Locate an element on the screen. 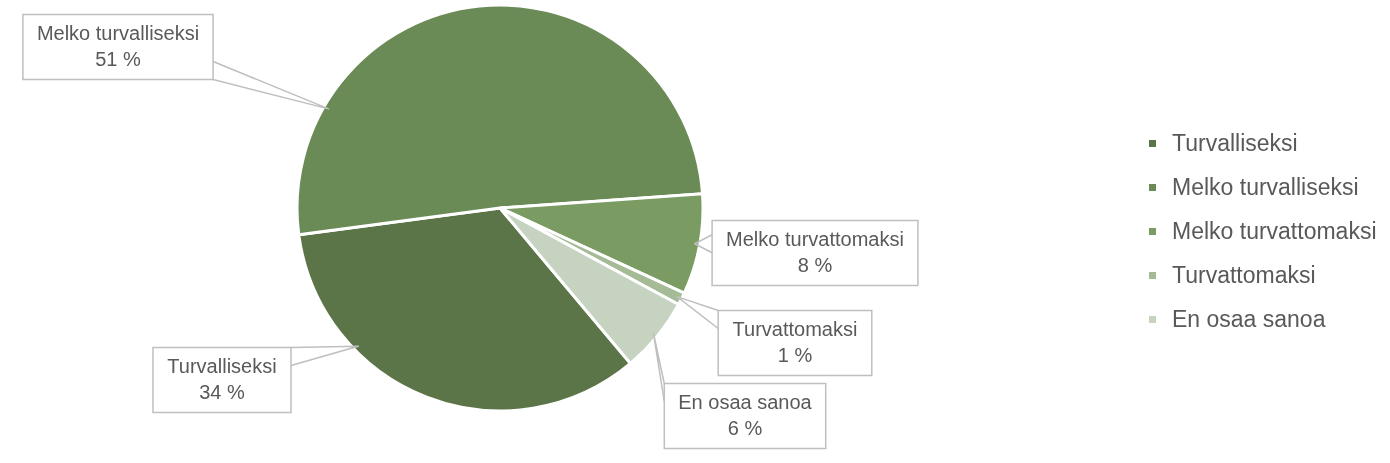 This screenshot has width=1390, height=463. data-label: 6 % is located at coordinates (745, 428).